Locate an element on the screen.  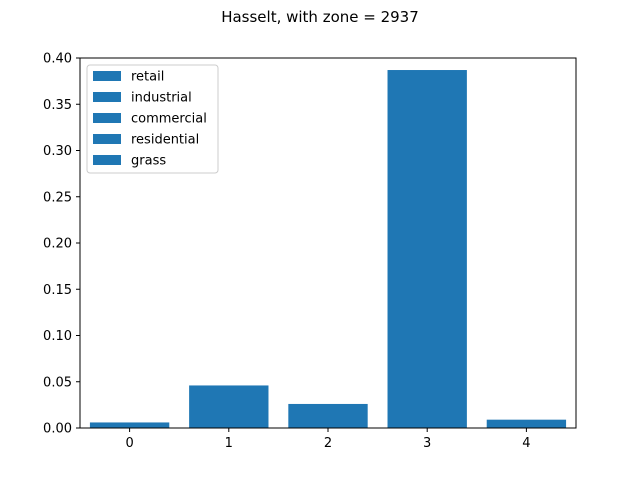
y-axis: 0.00 0.05 0.10 0.15 0.20 0.25 0.30 0.35 0.40 is located at coordinates (61, 244).